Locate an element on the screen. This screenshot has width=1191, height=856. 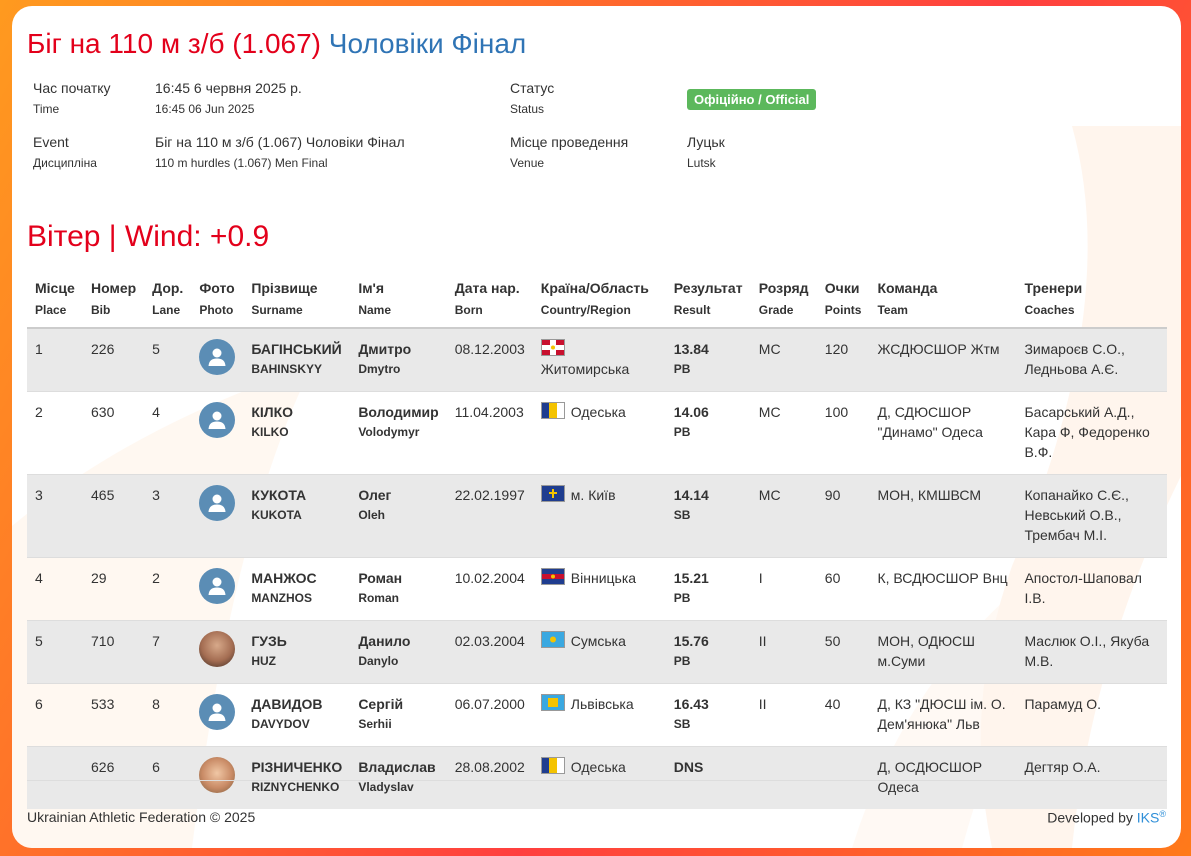
cell-place: 1 is located at coordinates (39, 349).